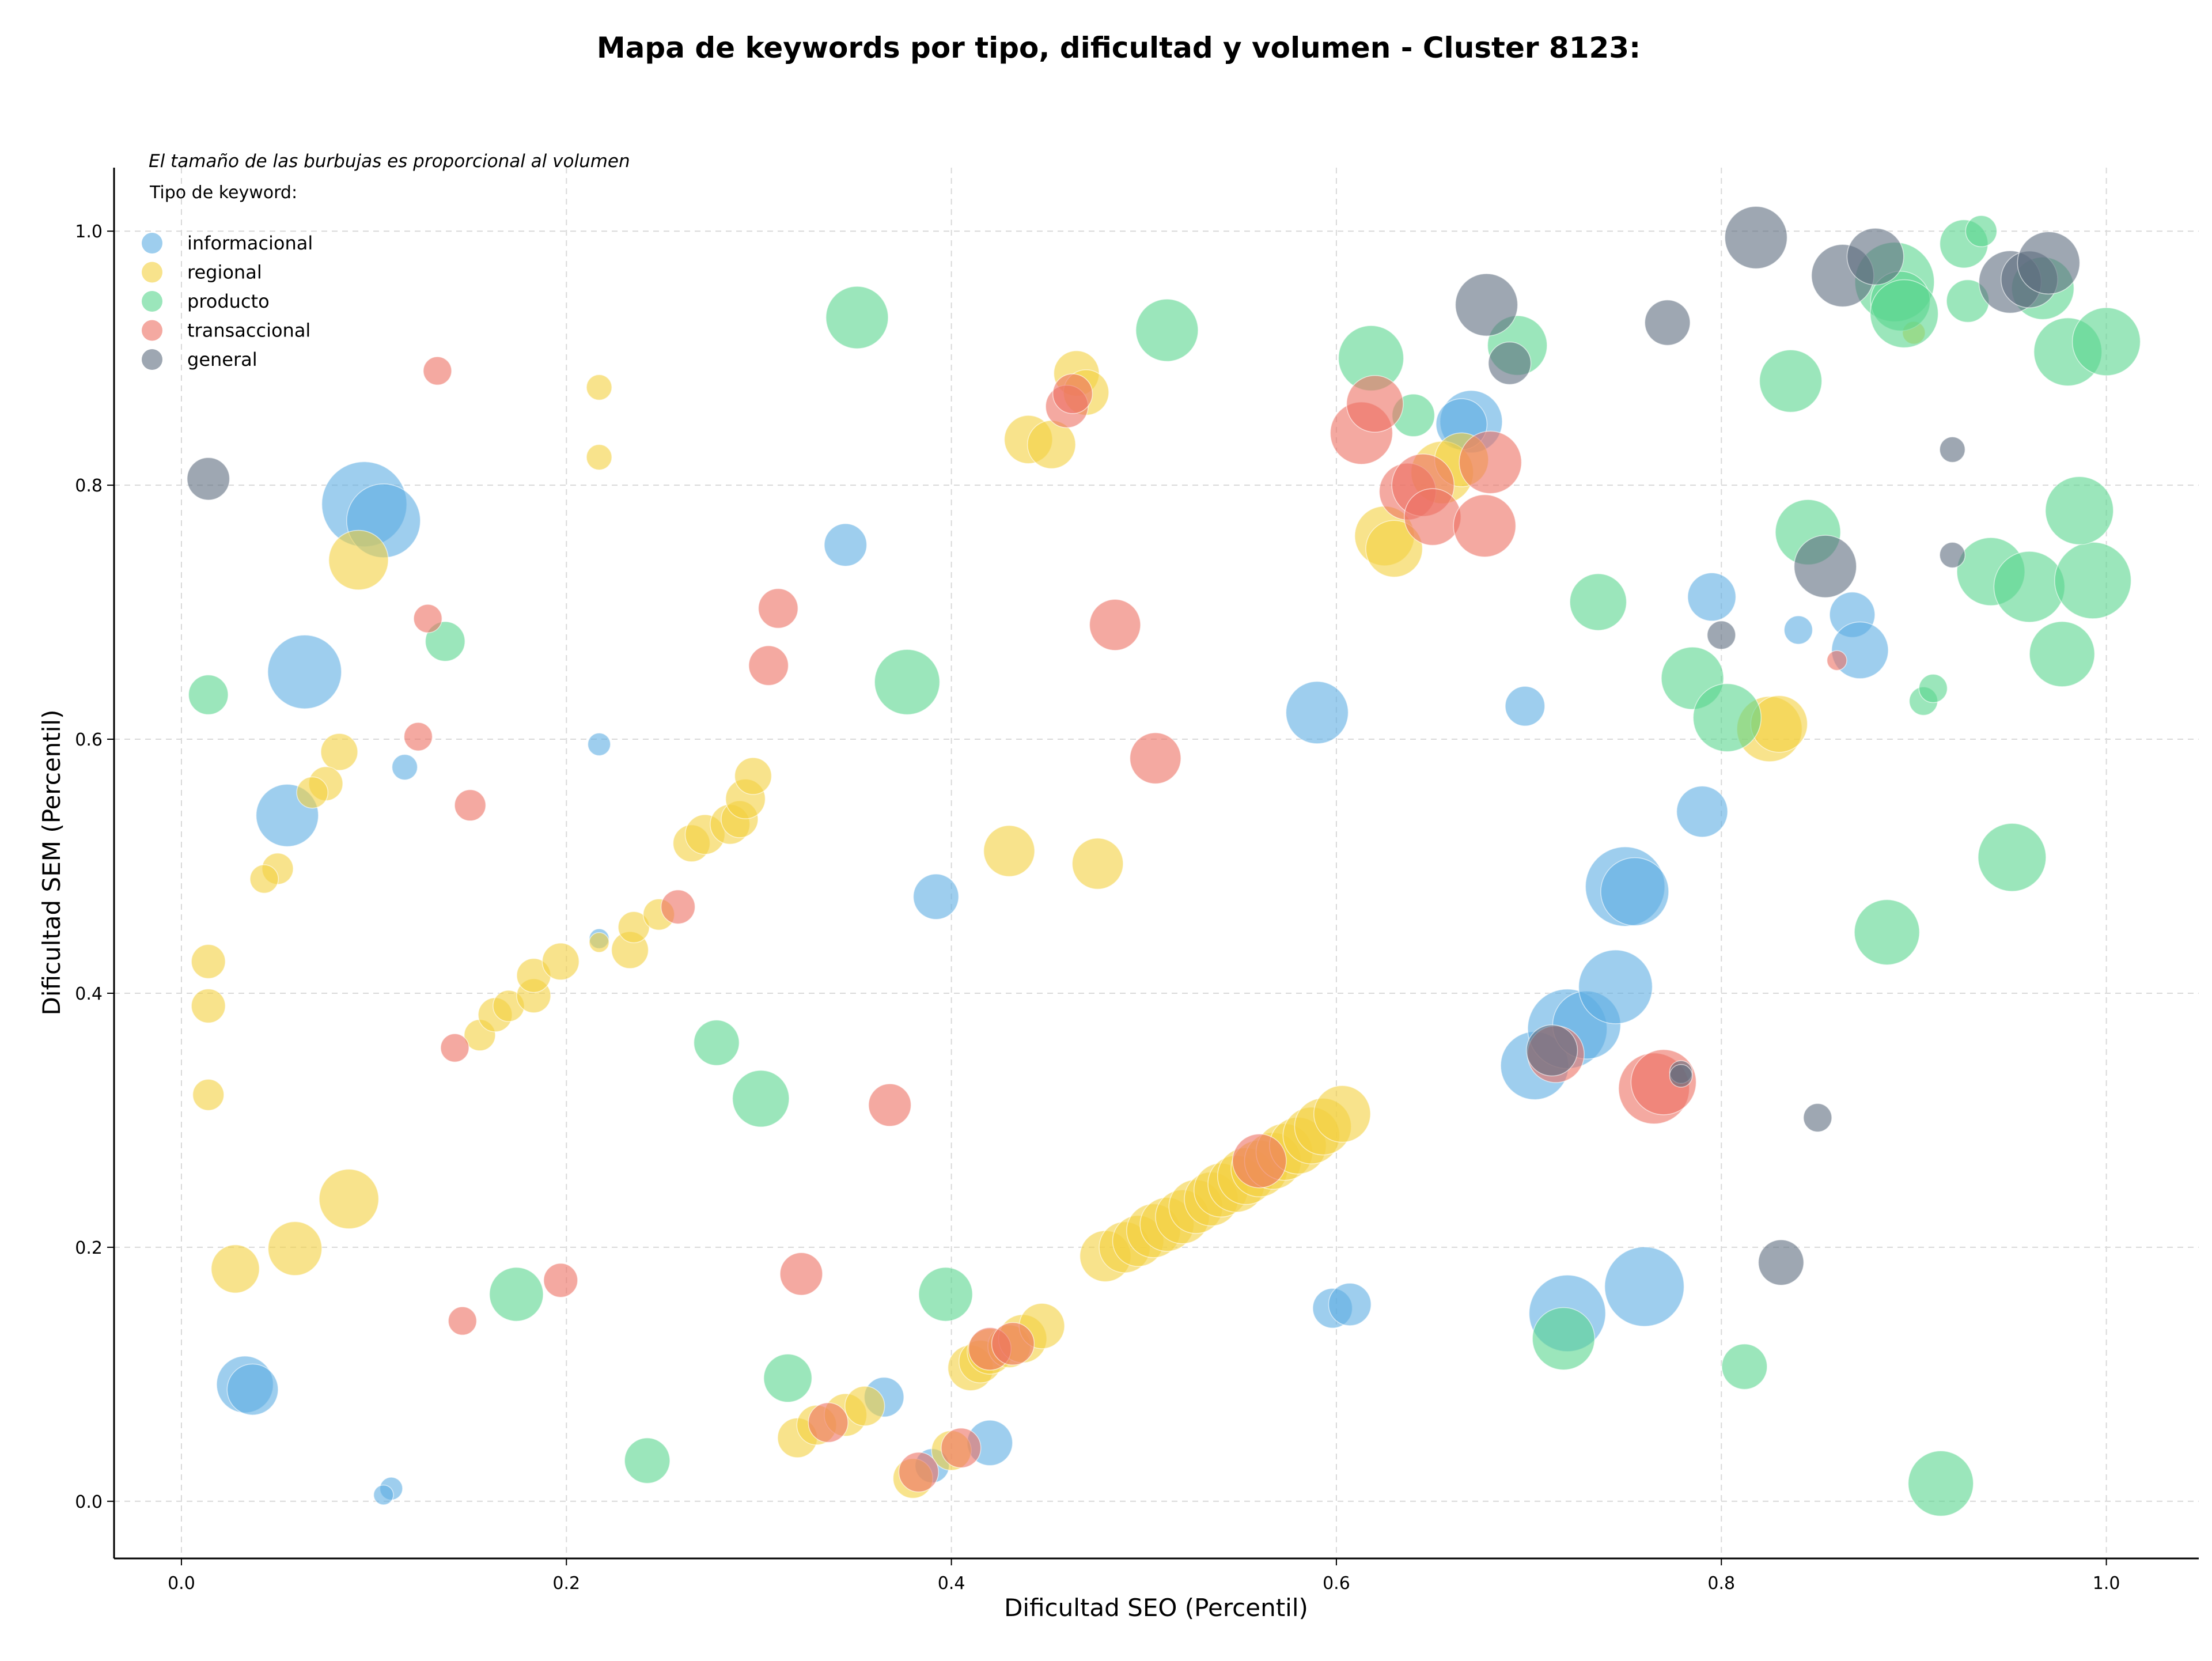 The image size is (2212, 1661). Describe the element at coordinates (1156, 1608) in the screenshot. I see `x-axis-label: Dificultad SEO (Percentil)` at that location.